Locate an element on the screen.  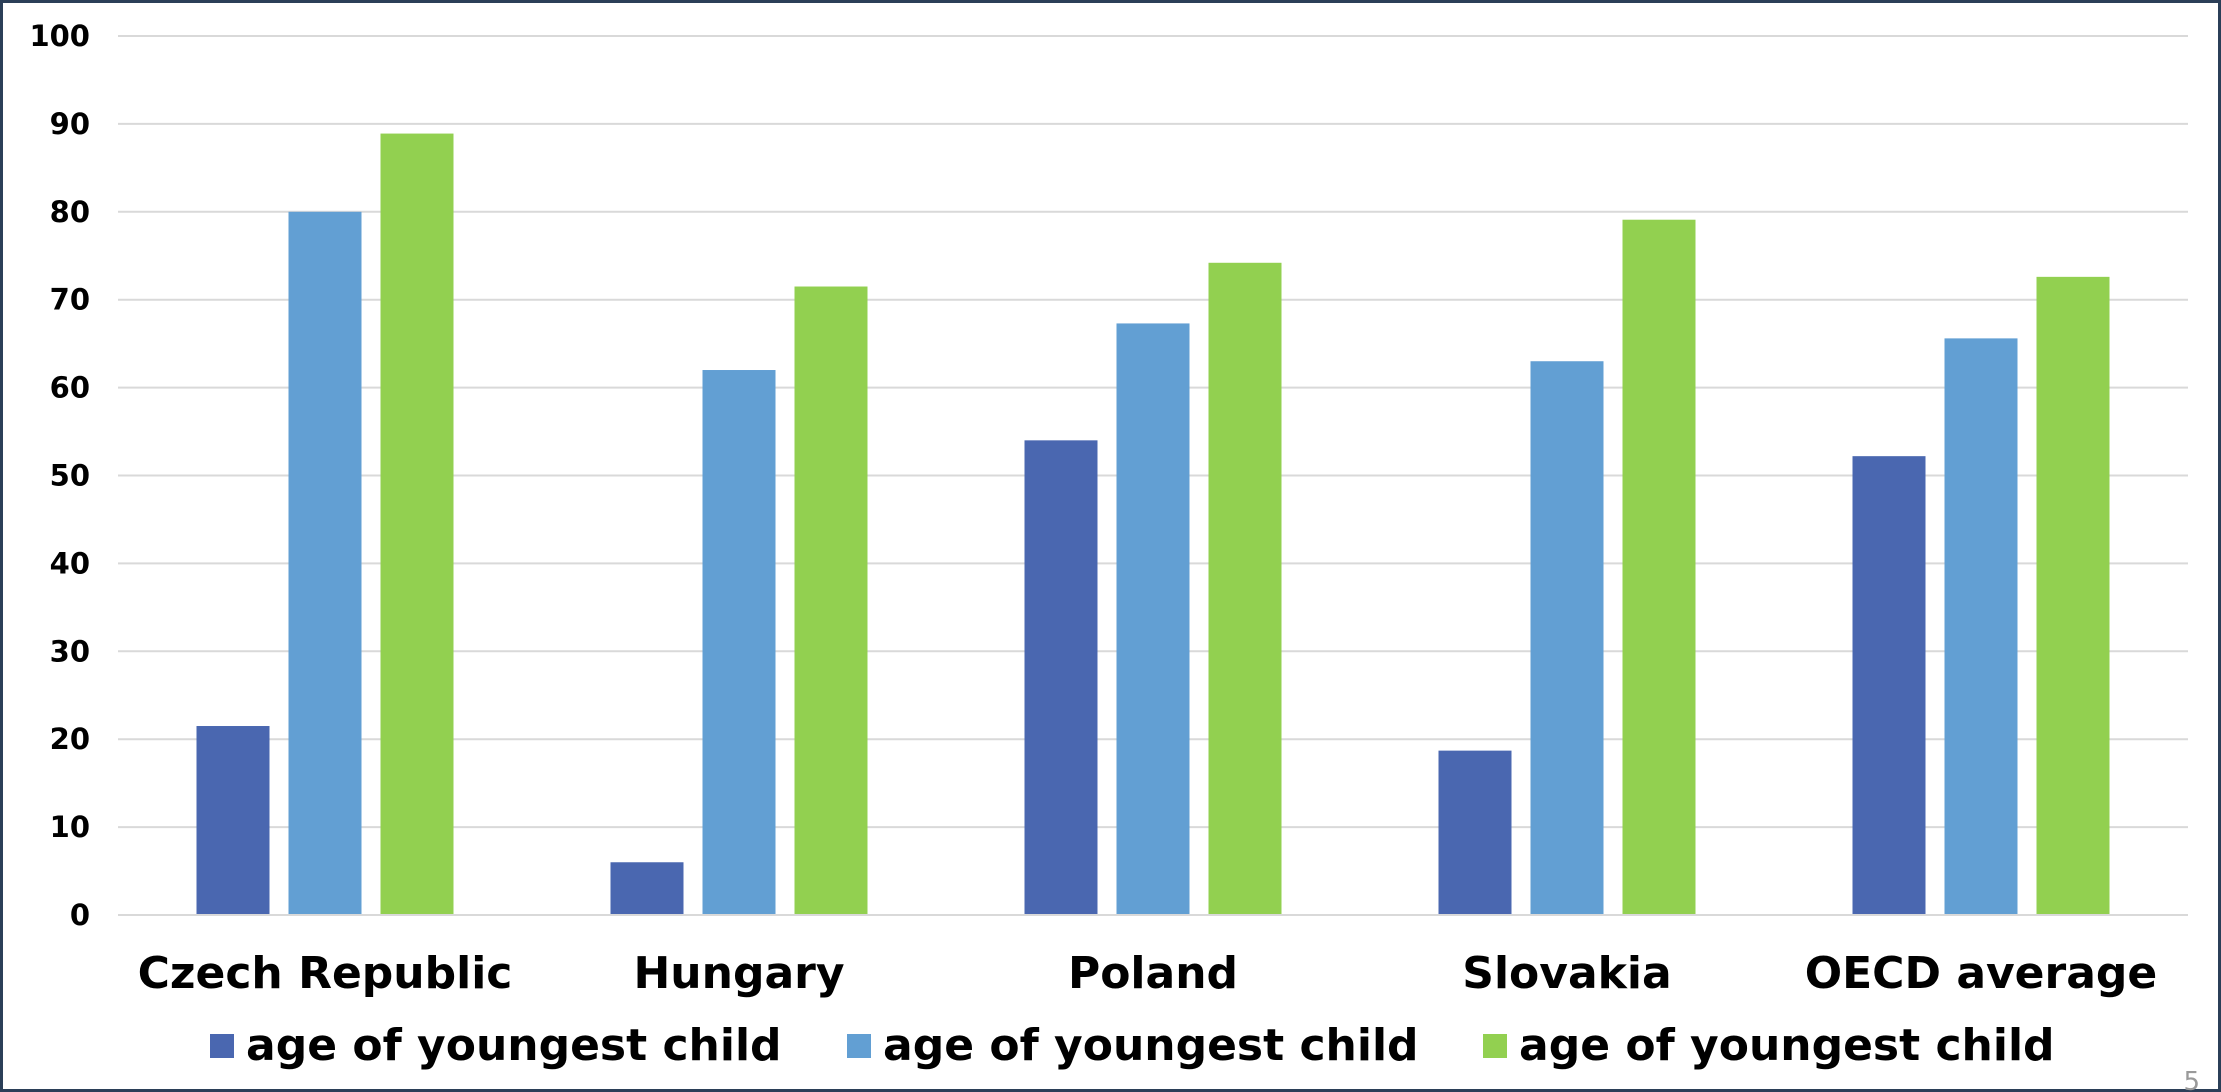
y-tick-label: 20 is located at coordinates (70, 739).